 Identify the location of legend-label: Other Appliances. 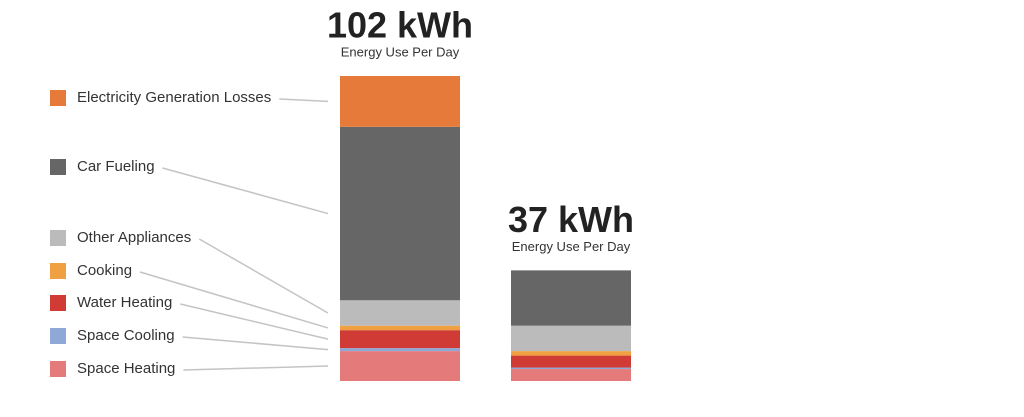
(134, 237).